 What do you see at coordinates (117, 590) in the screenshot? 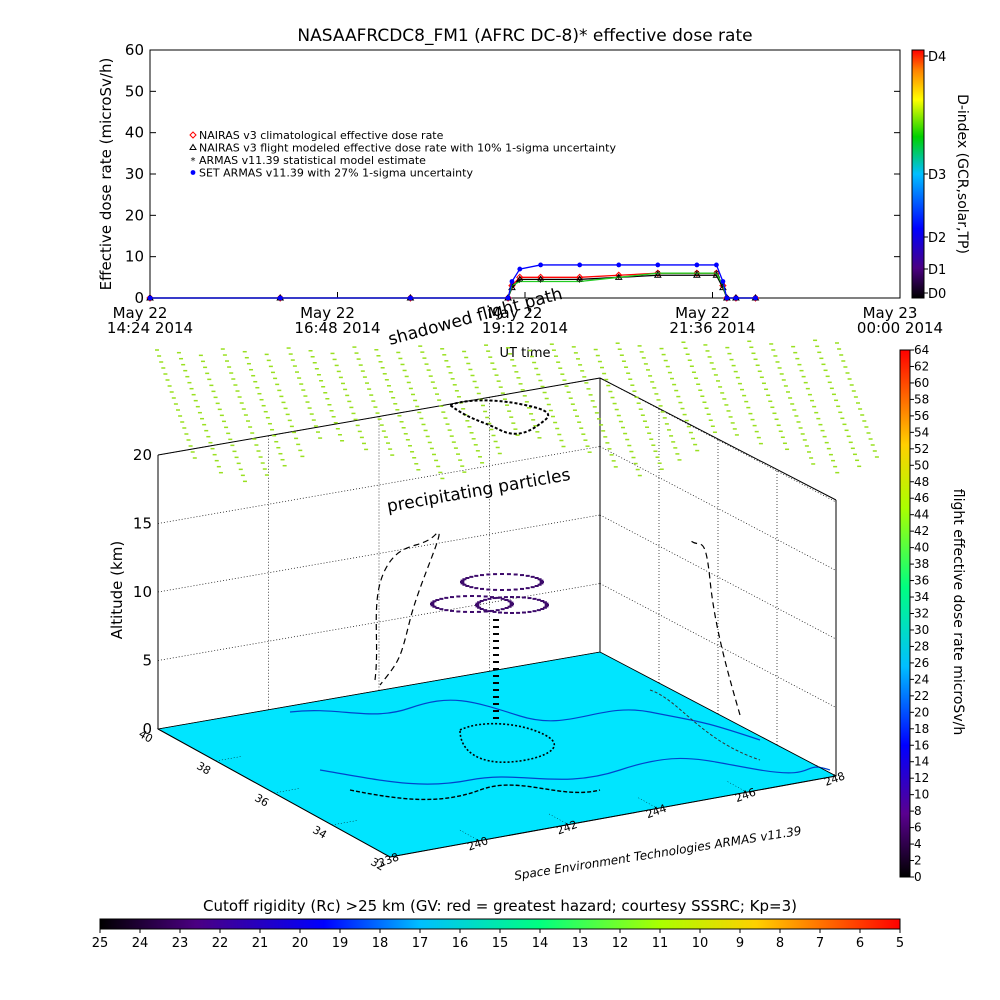
I see `altitude-axis-label: Altitude (km)` at bounding box center [117, 590].